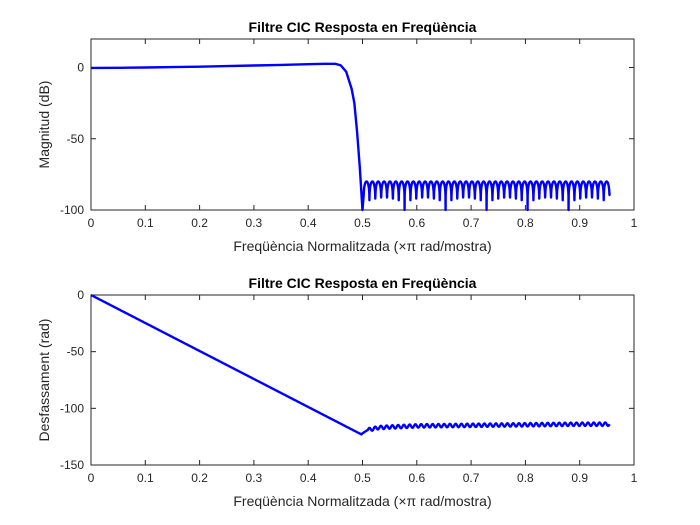 The height and width of the screenshot is (525, 700). What do you see at coordinates (44, 125) in the screenshot?
I see `y-axis-label: Magnitud (dB)` at bounding box center [44, 125].